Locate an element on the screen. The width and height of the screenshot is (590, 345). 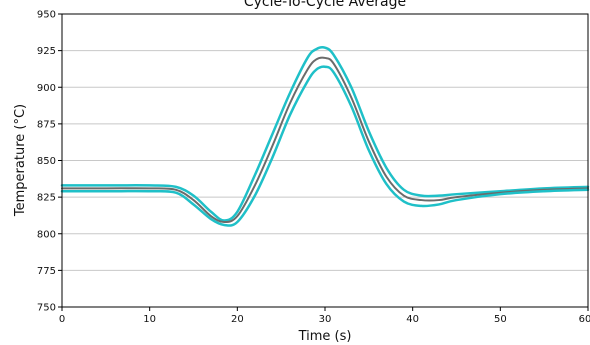
x-tick-label: 30 is located at coordinates (325, 319).